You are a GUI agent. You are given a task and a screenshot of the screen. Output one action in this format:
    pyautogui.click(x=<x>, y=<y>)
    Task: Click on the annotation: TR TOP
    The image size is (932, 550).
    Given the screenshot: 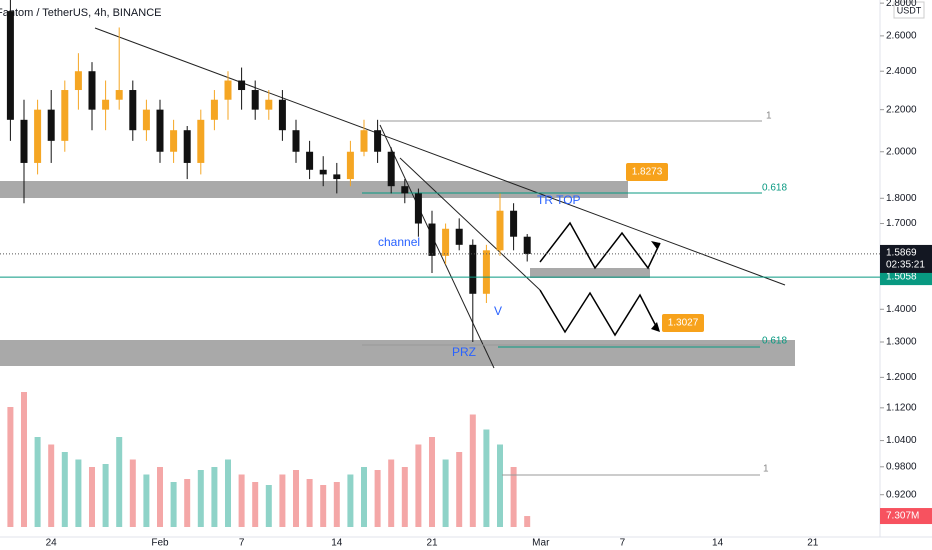 What is the action you would take?
    pyautogui.click(x=559, y=200)
    